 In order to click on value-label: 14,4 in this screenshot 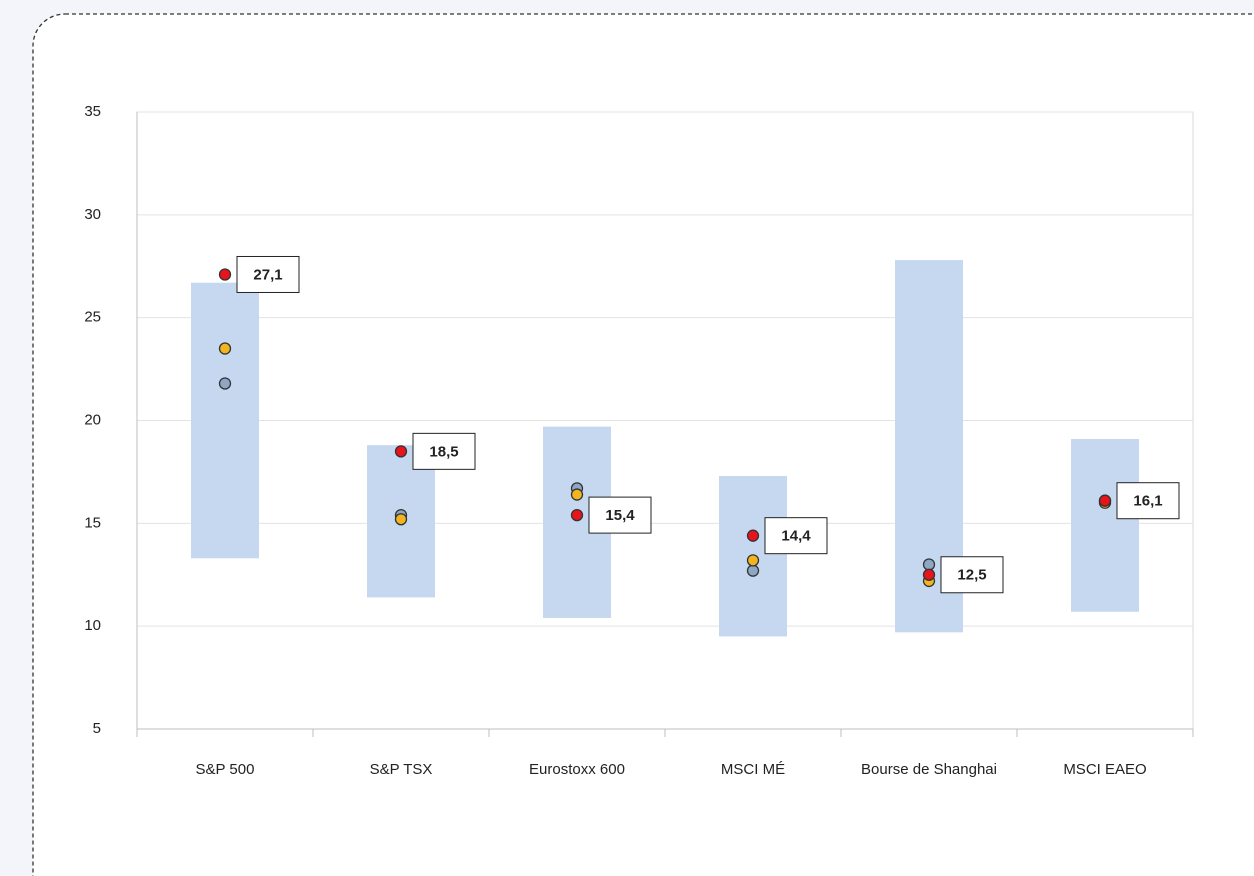, I will do `click(796, 536)`.